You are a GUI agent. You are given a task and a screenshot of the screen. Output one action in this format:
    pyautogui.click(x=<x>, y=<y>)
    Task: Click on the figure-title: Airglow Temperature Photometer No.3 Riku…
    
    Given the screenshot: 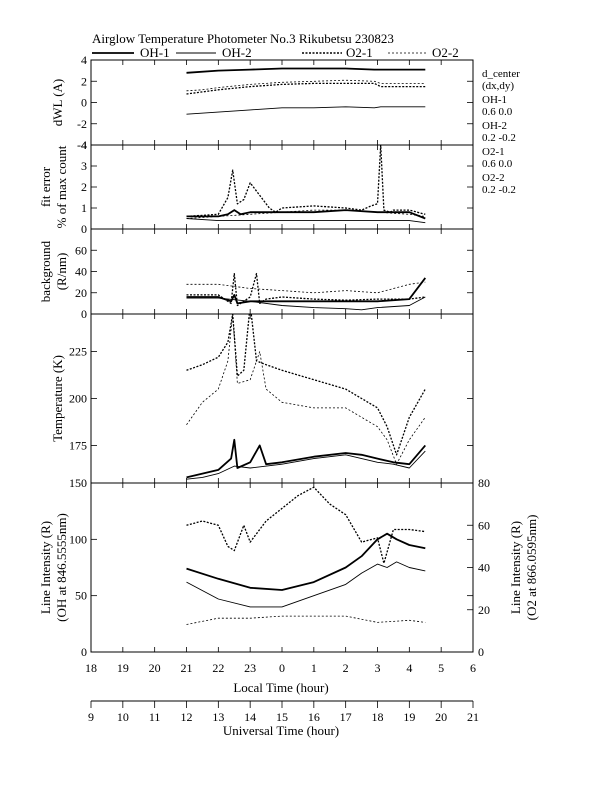 What is the action you would take?
    pyautogui.click(x=243, y=38)
    